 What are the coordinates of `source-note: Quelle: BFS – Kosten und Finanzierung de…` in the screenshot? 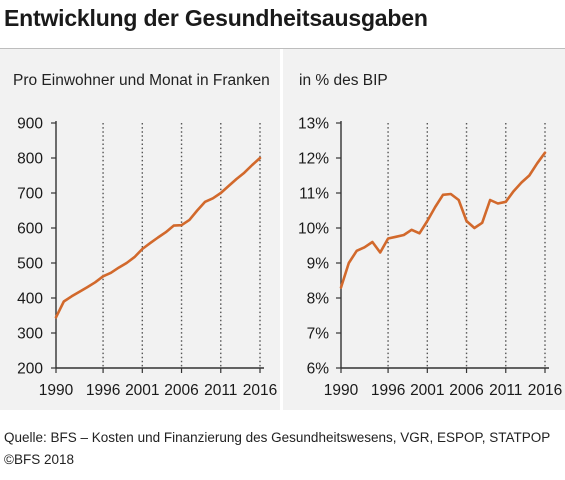 It's located at (277, 437).